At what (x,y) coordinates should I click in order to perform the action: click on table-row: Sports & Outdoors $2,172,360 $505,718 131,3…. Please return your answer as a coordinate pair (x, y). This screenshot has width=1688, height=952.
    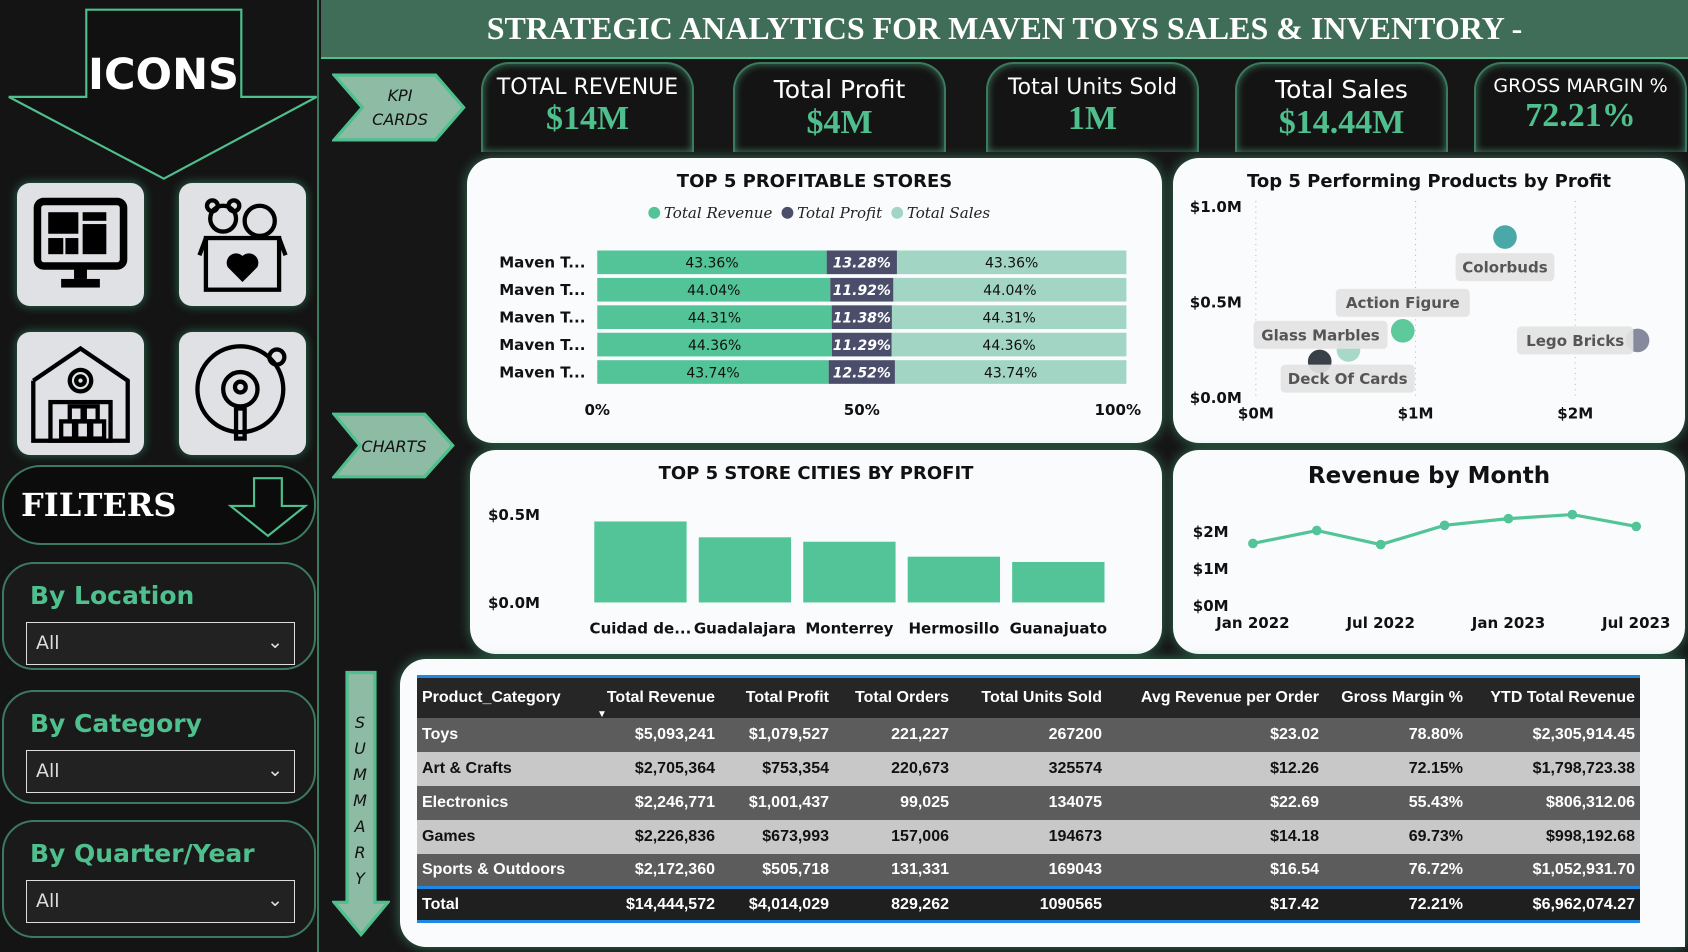
    Looking at the image, I should click on (1028, 870).